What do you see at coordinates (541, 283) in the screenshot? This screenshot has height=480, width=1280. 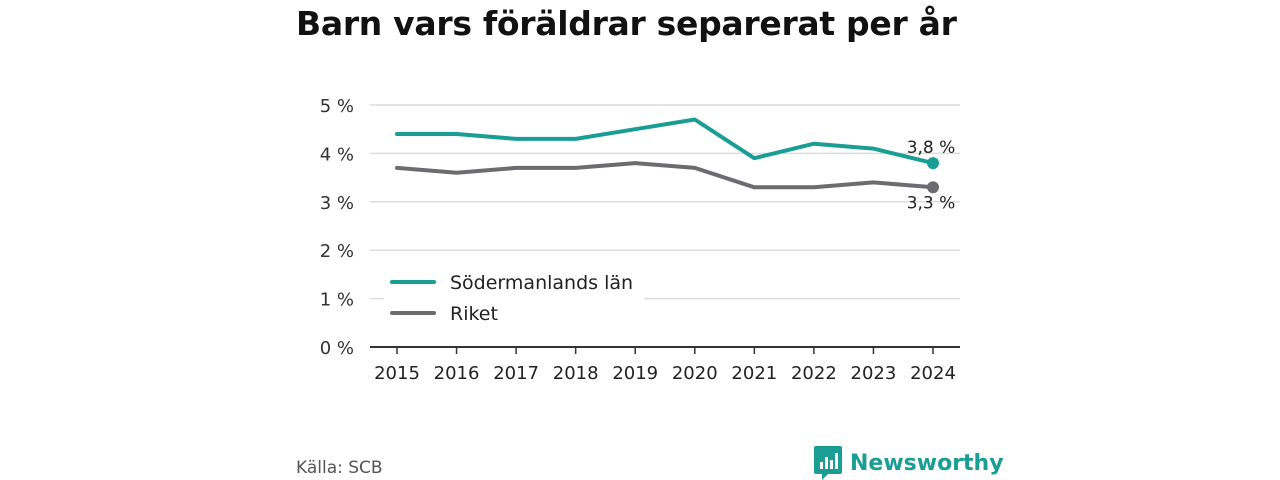 I see `legend-label: Södermanlands län` at bounding box center [541, 283].